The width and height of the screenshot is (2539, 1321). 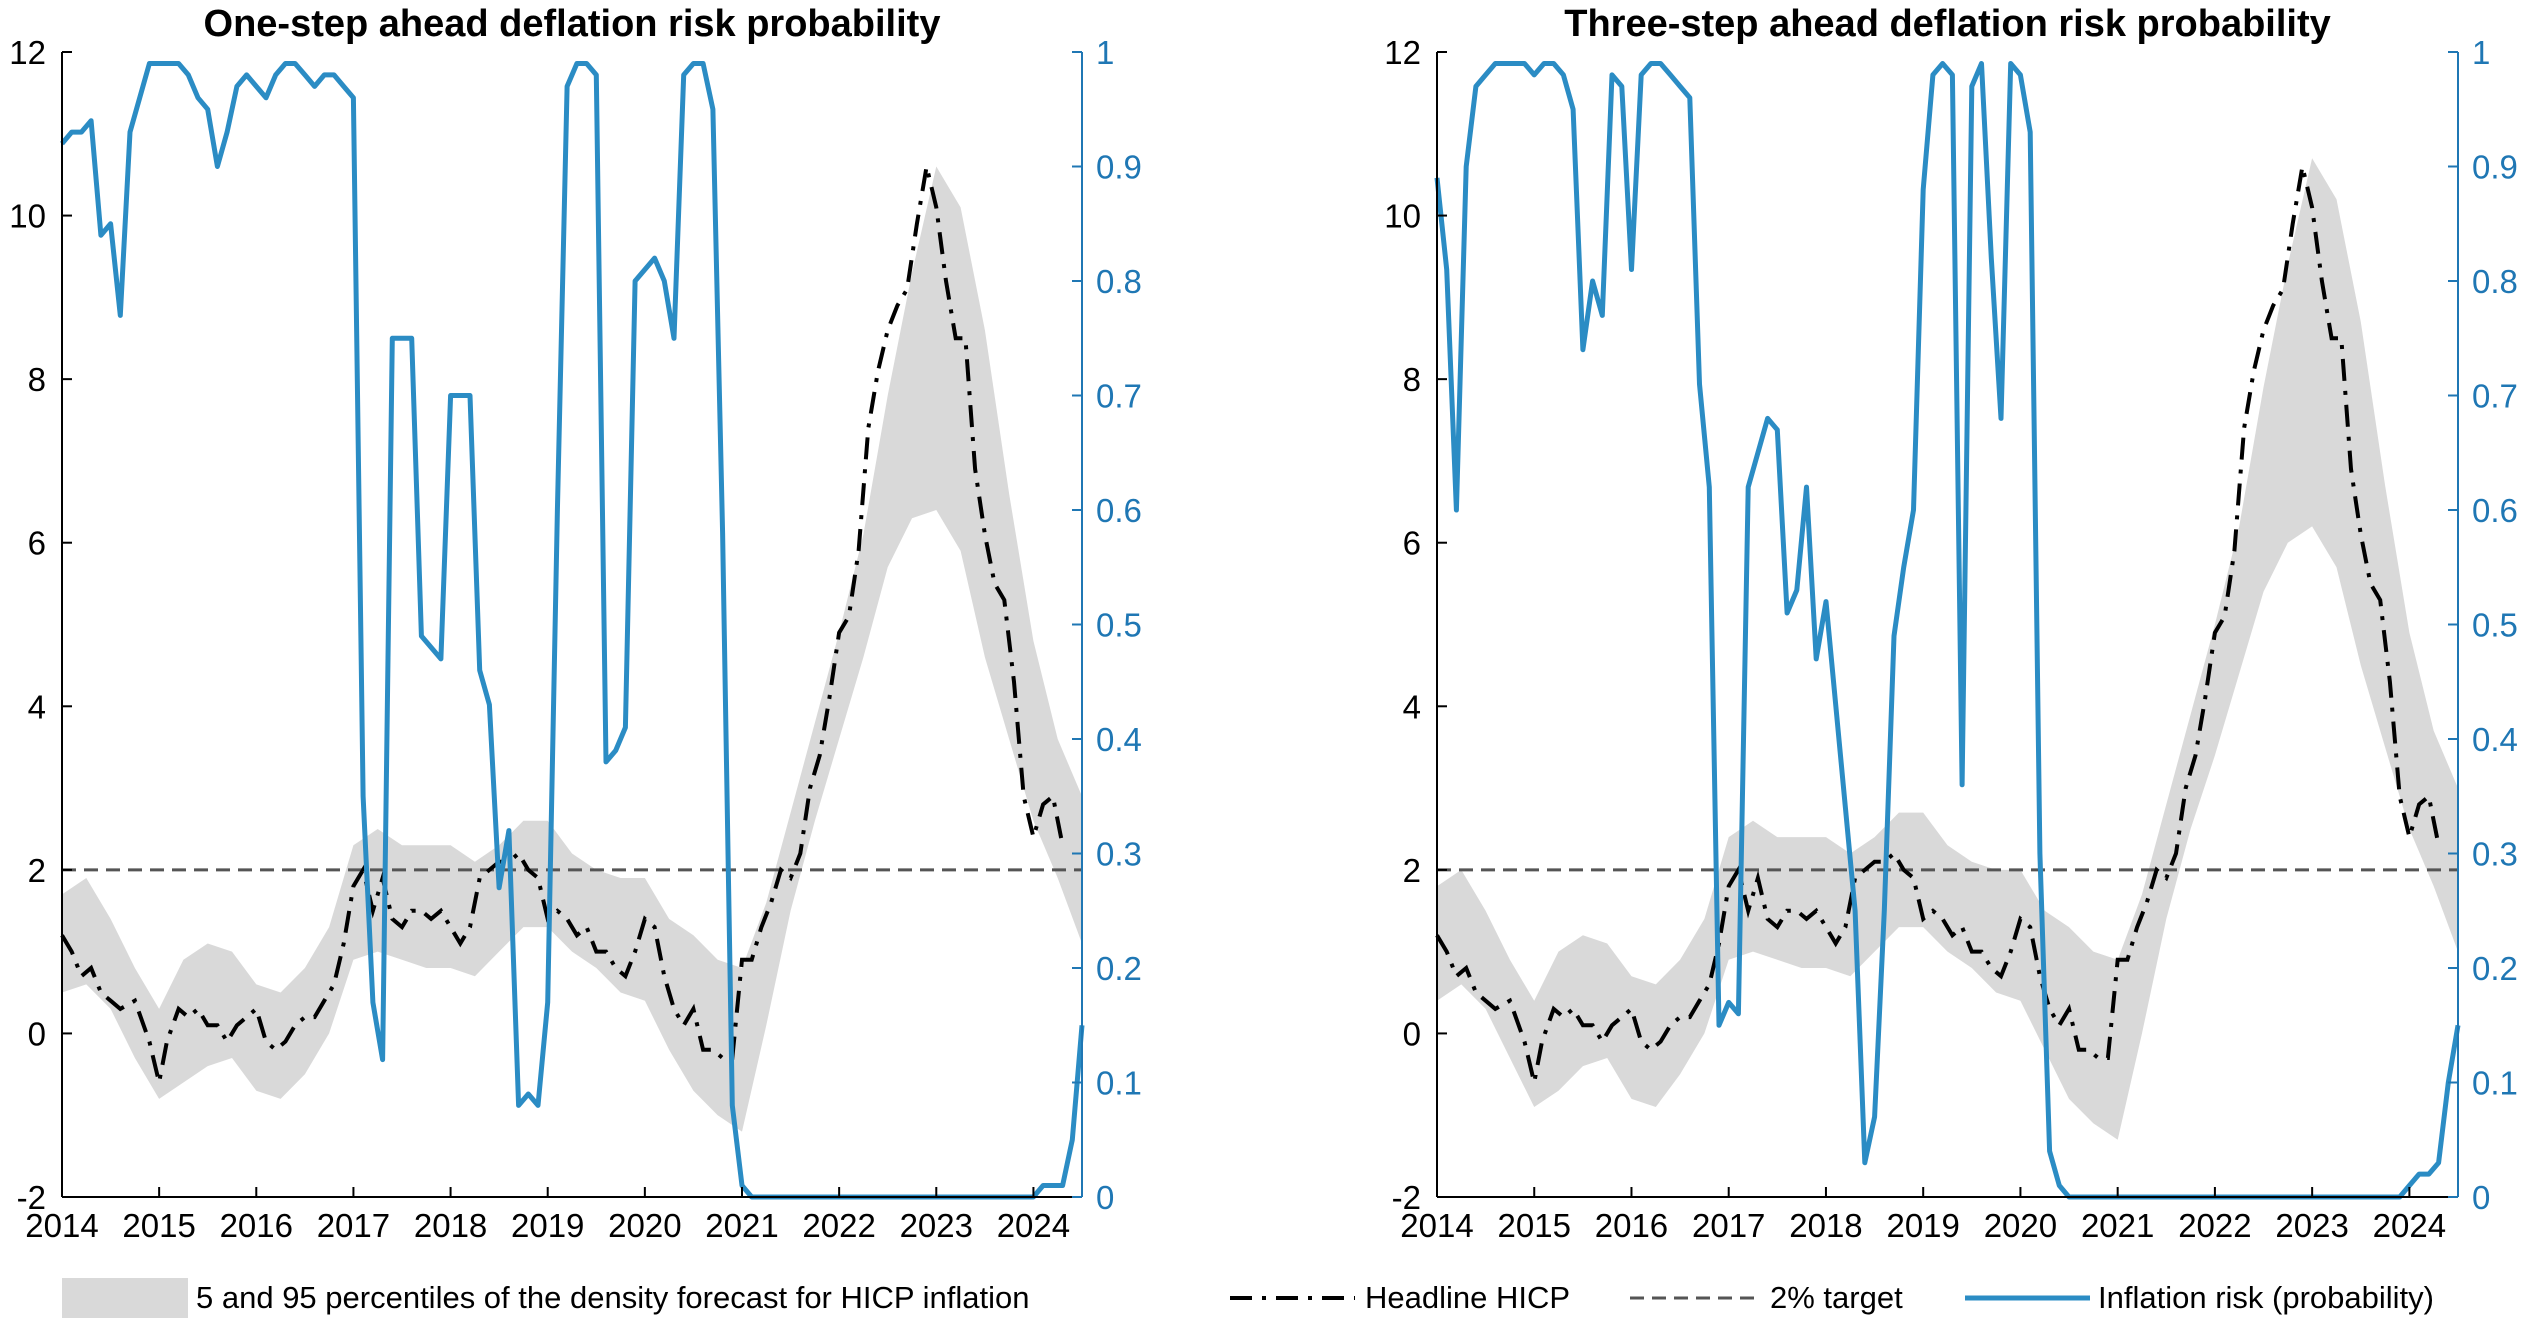 What do you see at coordinates (1467, 1297) in the screenshot?
I see `legend-hicp-label: Headline HICP` at bounding box center [1467, 1297].